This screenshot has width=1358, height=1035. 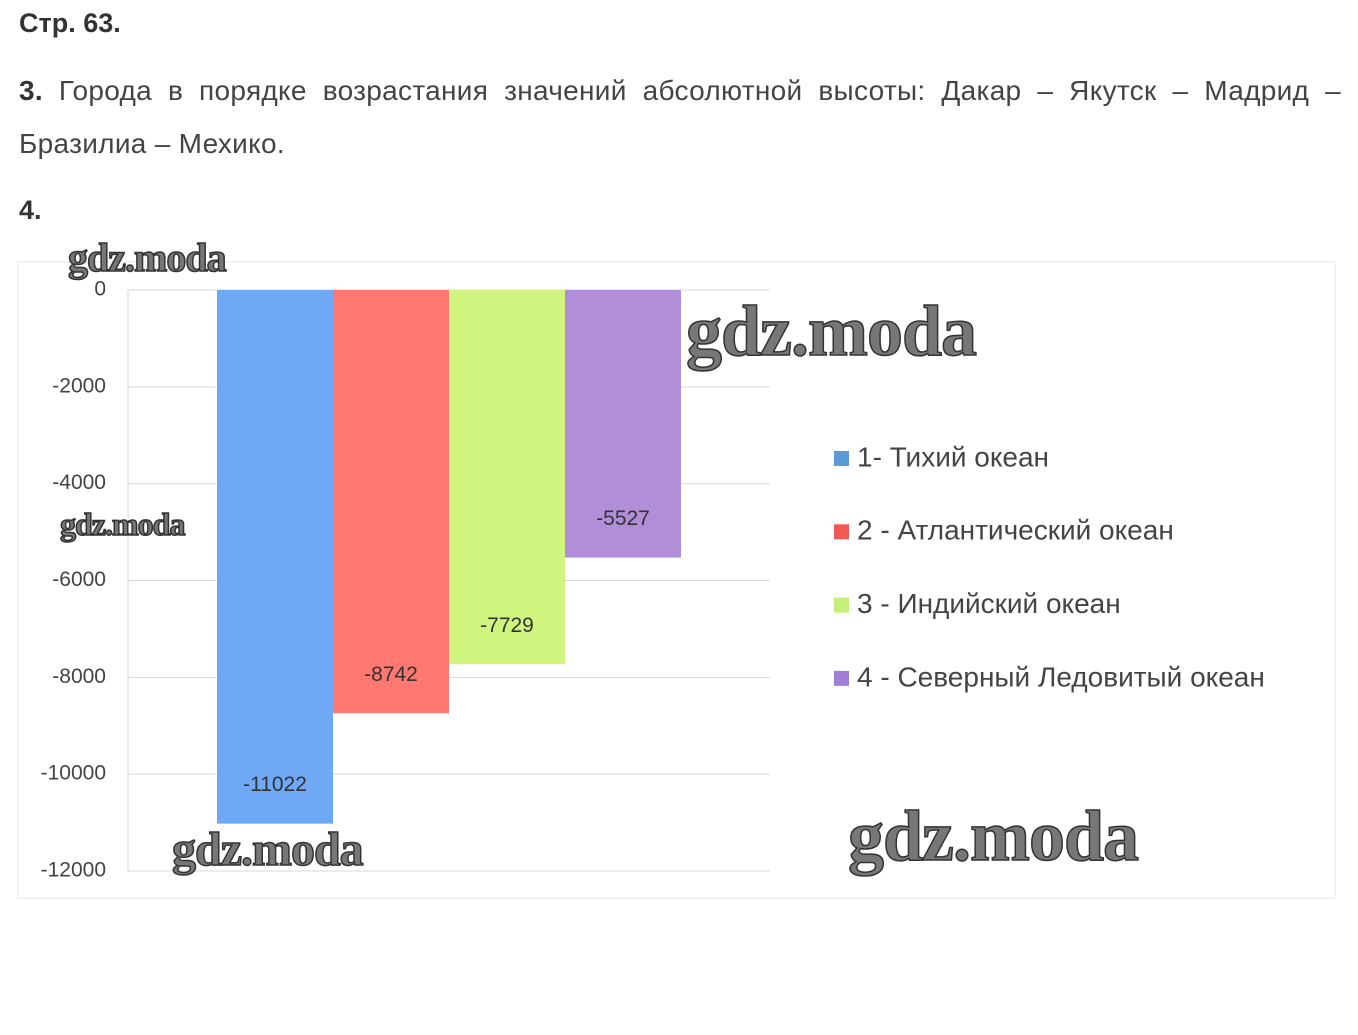 What do you see at coordinates (79, 385) in the screenshot?
I see `y-tick-label: -2000` at bounding box center [79, 385].